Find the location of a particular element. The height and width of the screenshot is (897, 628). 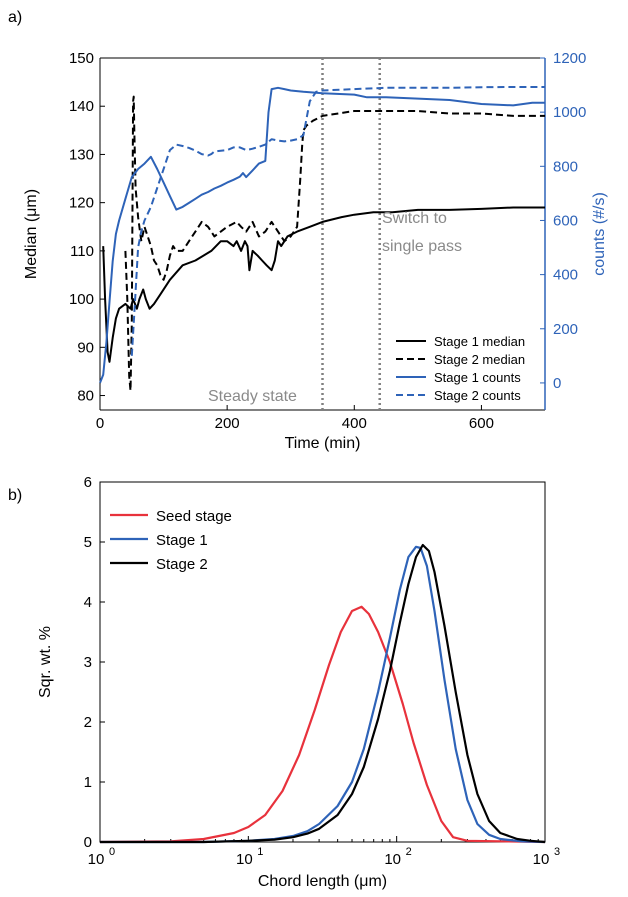

panel-b-x-tick-exponent: 2 is located at coordinates (409, 852).